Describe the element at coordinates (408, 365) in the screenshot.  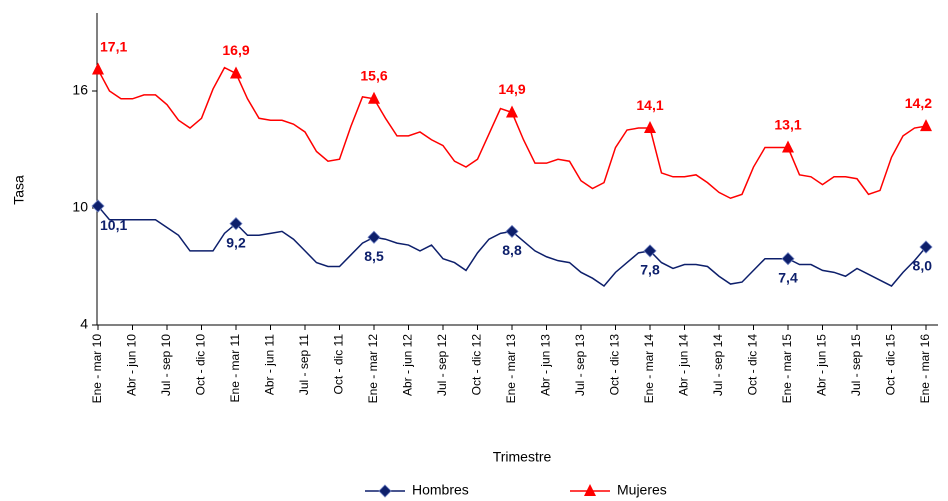
I see `x-tick-label: Abr - jun 12` at that location.